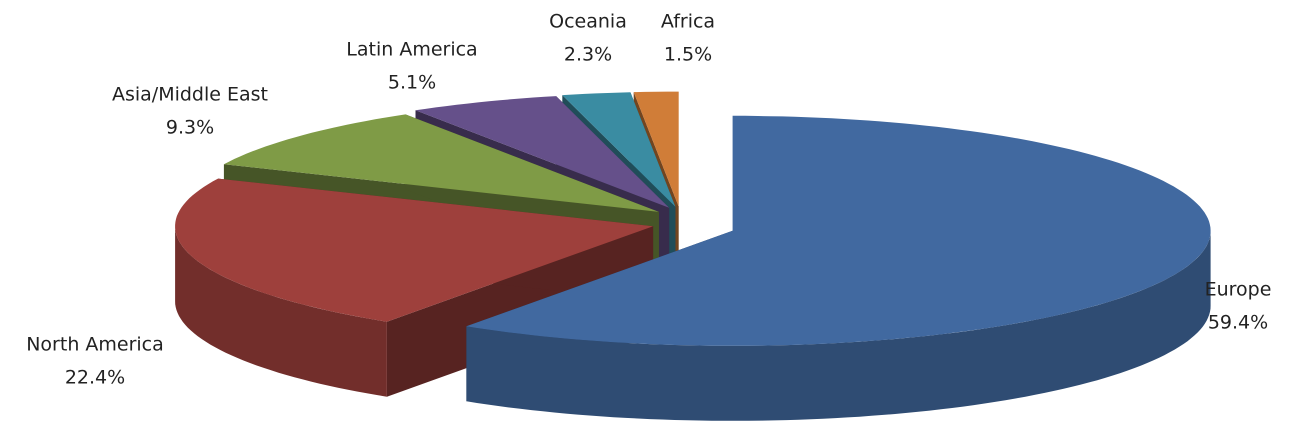 The height and width of the screenshot is (448, 1294). What do you see at coordinates (688, 22) in the screenshot?
I see `slice-label: Africa` at bounding box center [688, 22].